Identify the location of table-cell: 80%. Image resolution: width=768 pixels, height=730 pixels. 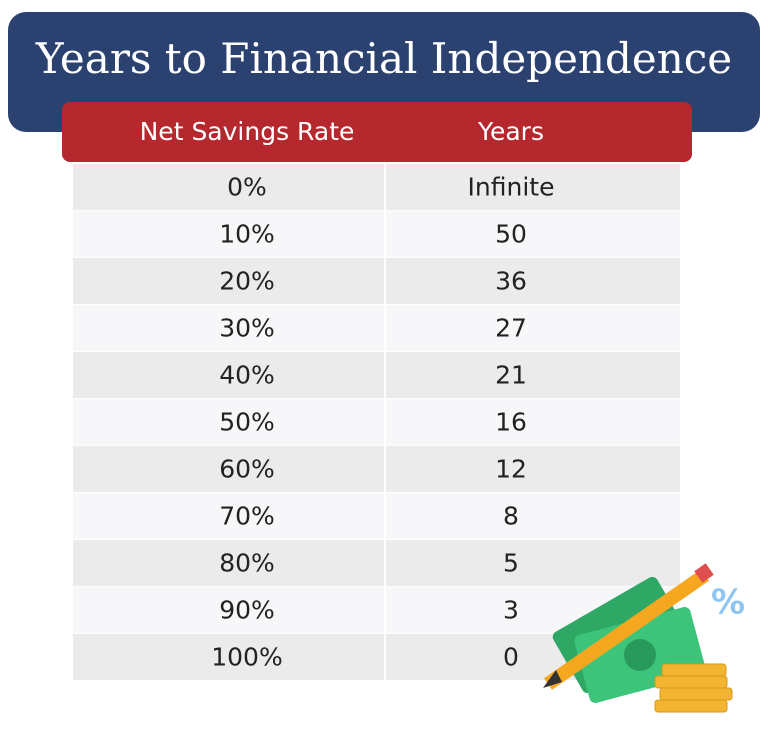
(247, 563).